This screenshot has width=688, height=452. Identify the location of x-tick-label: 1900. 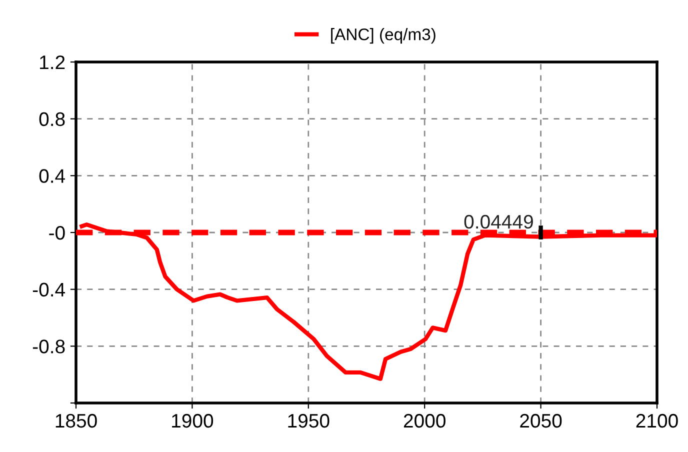
(193, 421).